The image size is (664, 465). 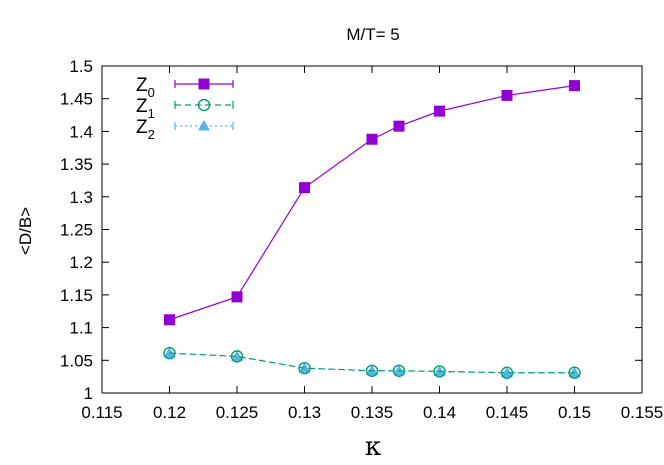 I want to click on legend-entry-z0: Z0, so click(x=185, y=87).